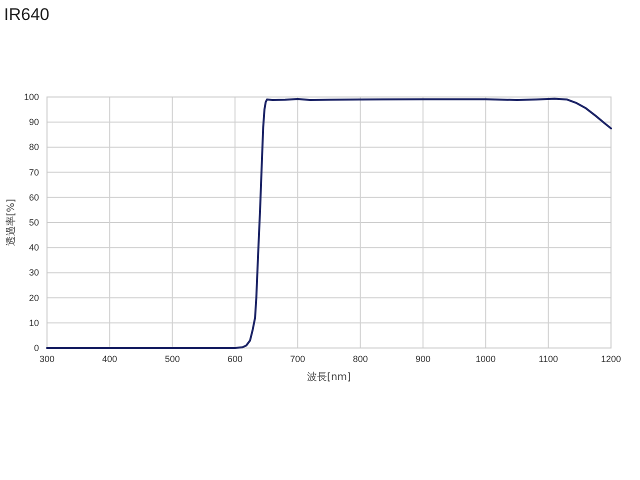  I want to click on x-tick-label: 600, so click(235, 359).